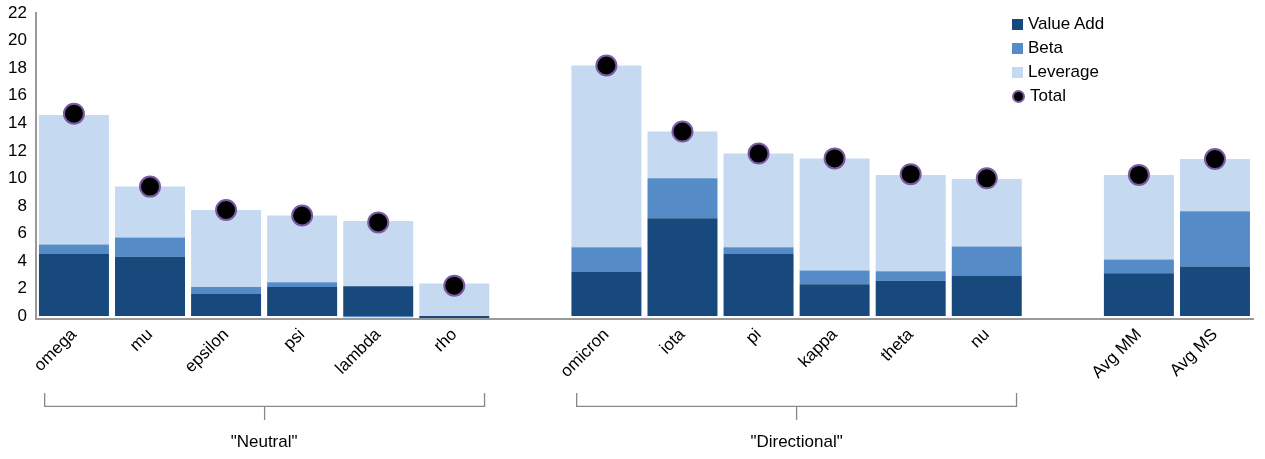  I want to click on y-tick-label: 12, so click(17, 150).